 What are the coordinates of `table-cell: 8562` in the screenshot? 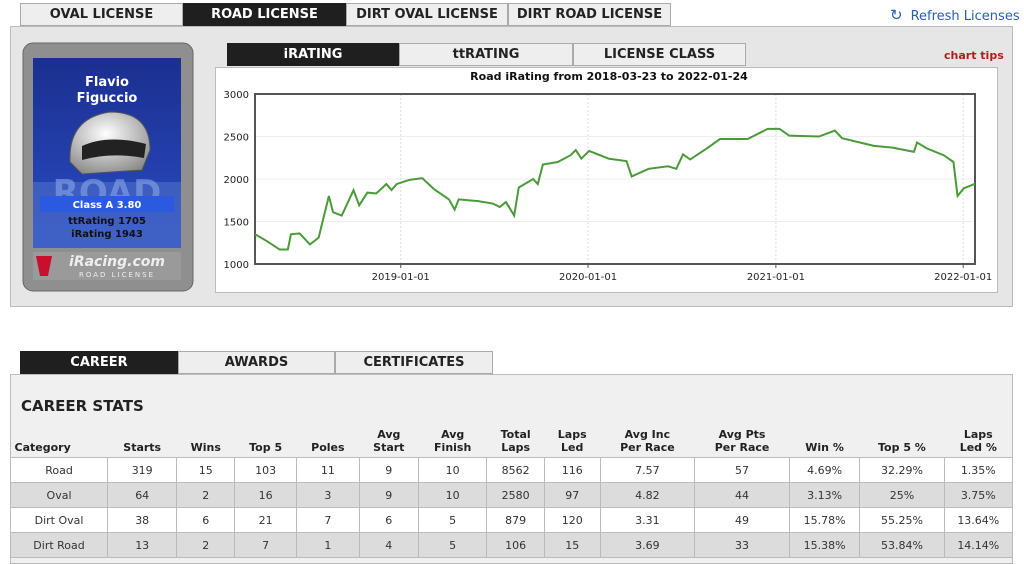 It's located at (515, 470).